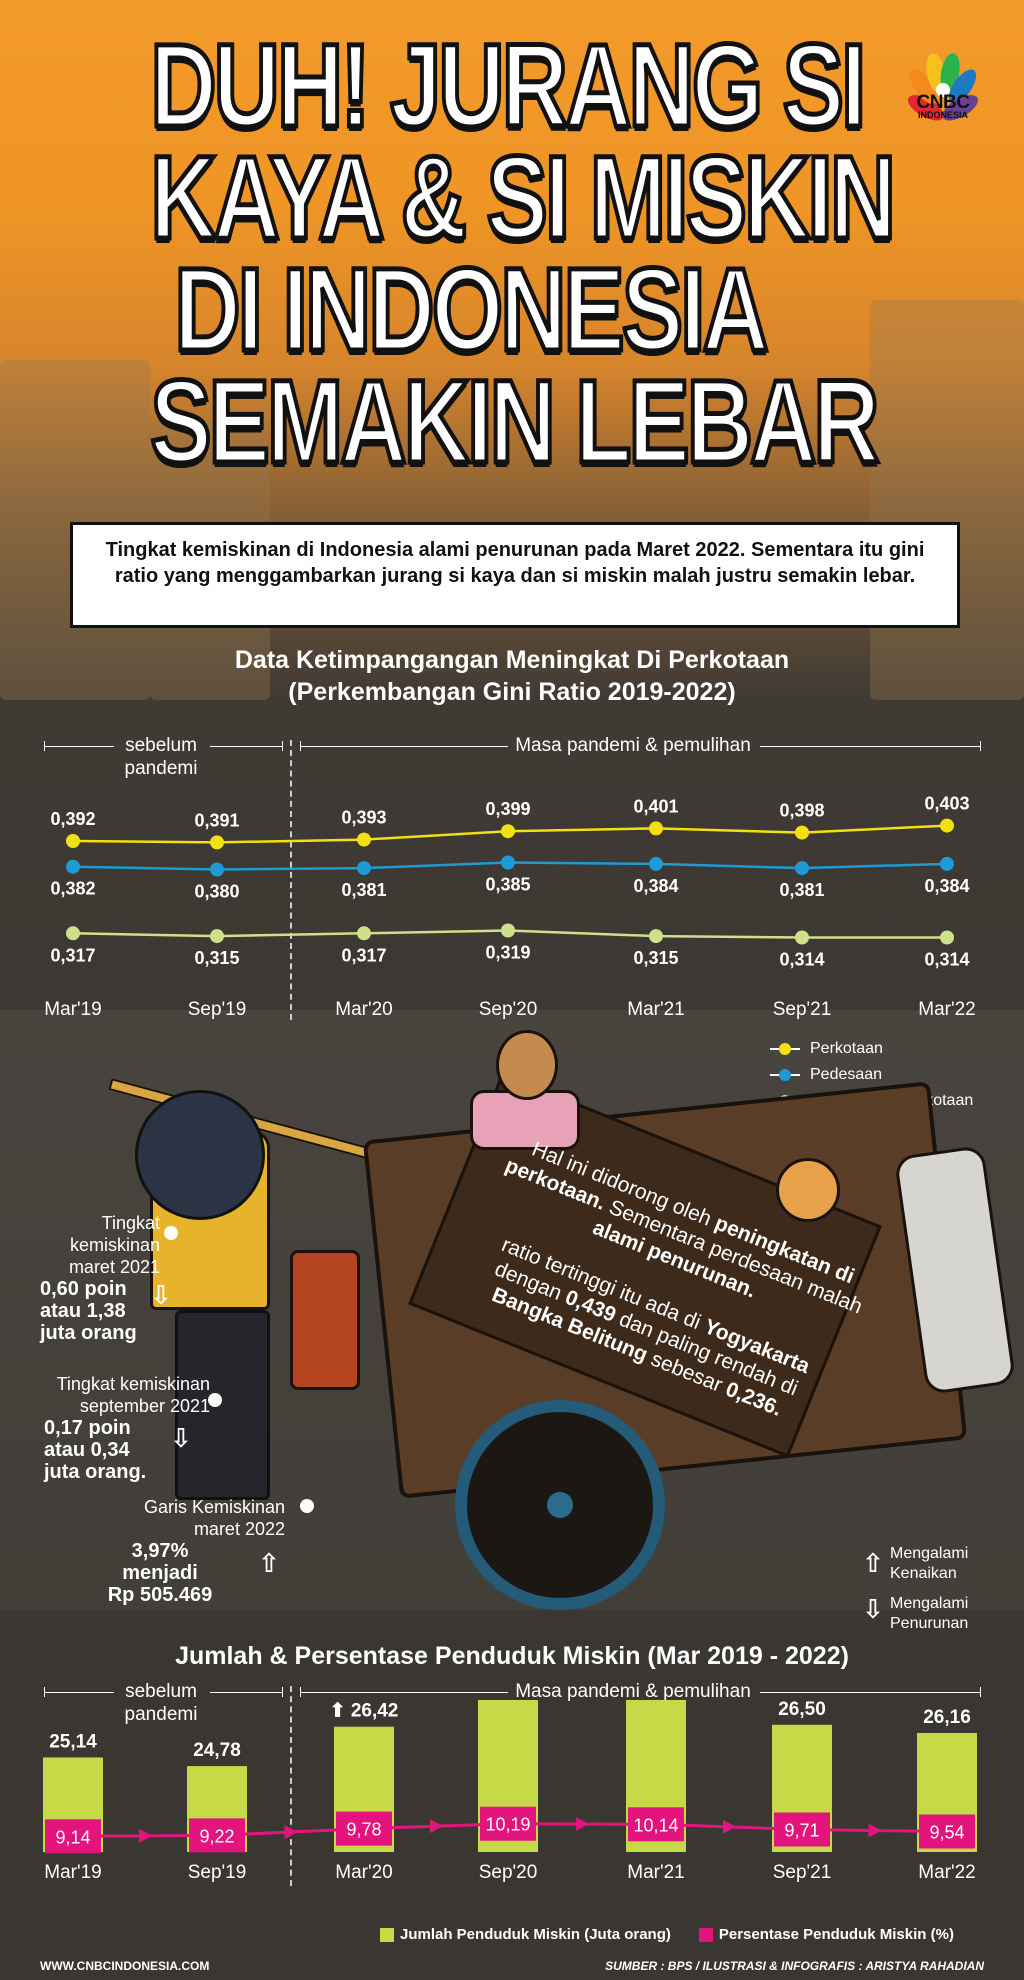  Describe the element at coordinates (291, 1786) in the screenshot. I see `pandemic-separator` at that location.